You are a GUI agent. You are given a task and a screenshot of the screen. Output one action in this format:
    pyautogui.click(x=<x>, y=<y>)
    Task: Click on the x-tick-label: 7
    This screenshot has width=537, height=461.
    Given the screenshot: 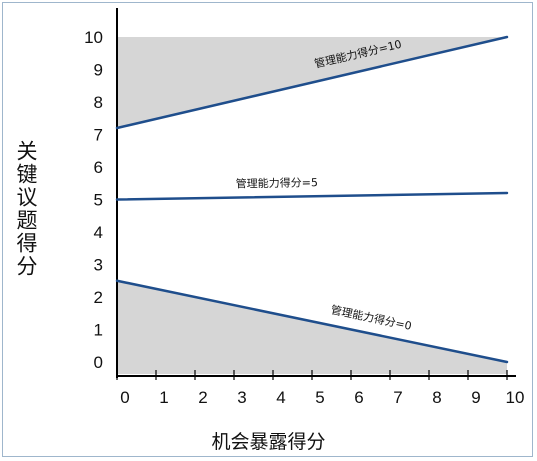 What is the action you would take?
    pyautogui.click(x=397, y=397)
    